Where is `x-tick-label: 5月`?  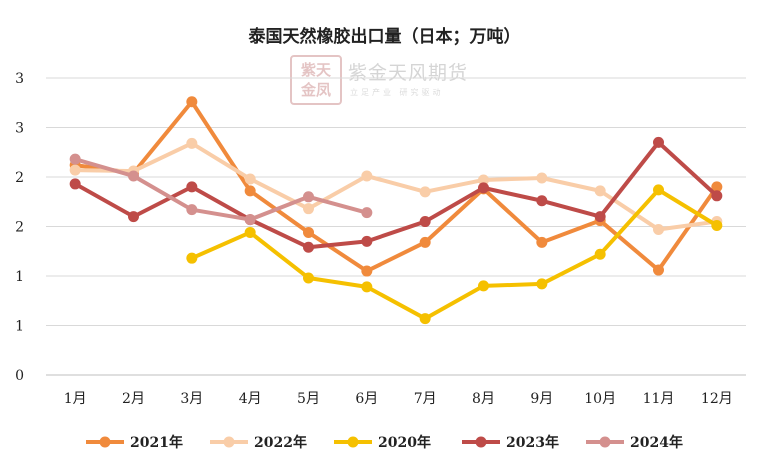 x-tick-label: 5月 is located at coordinates (308, 399).